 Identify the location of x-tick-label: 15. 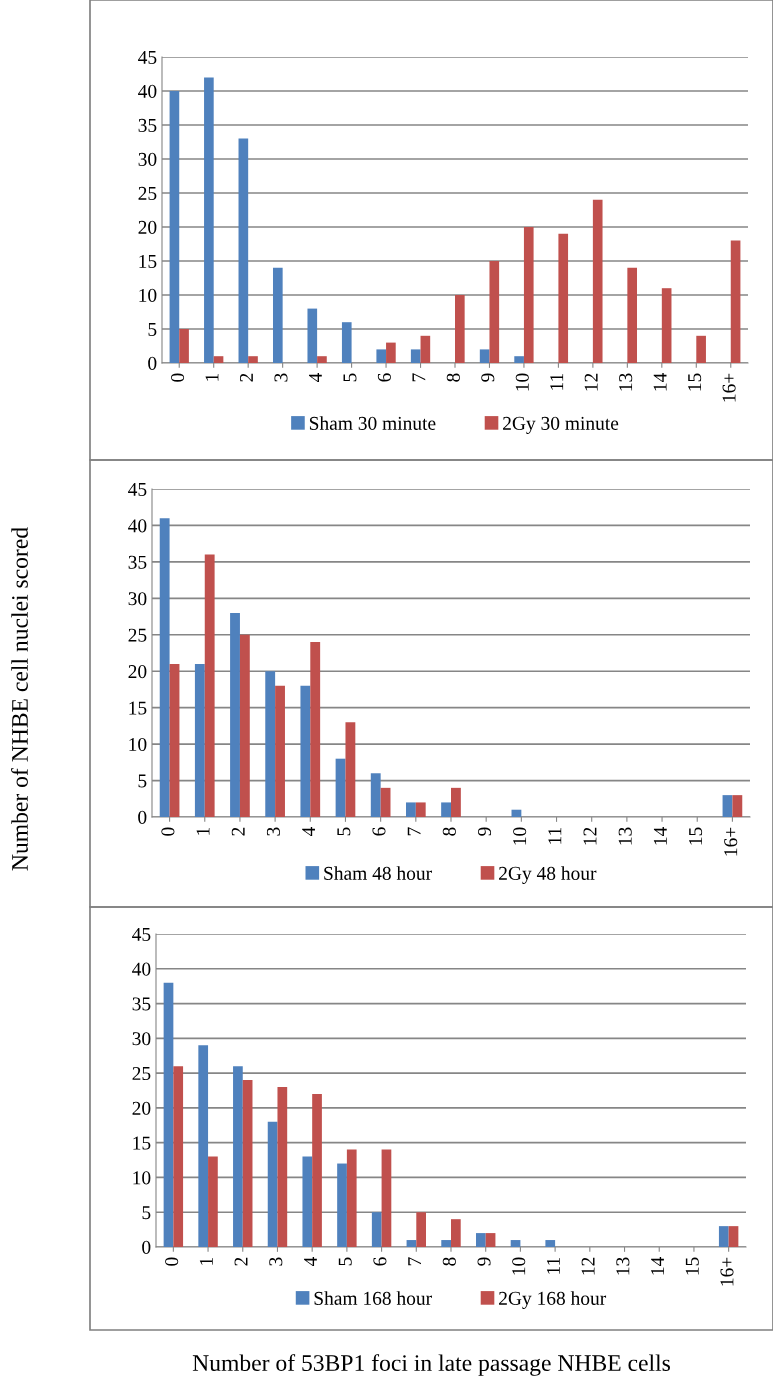
(692, 1266).